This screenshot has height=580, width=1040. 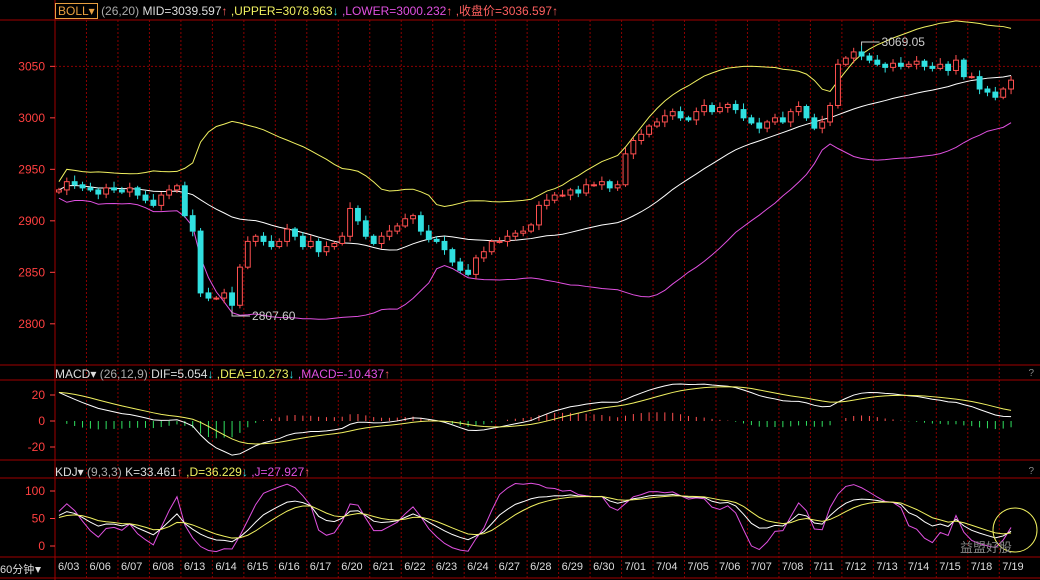 What do you see at coordinates (31, 221) in the screenshot?
I see `price-tick-label: 2900` at bounding box center [31, 221].